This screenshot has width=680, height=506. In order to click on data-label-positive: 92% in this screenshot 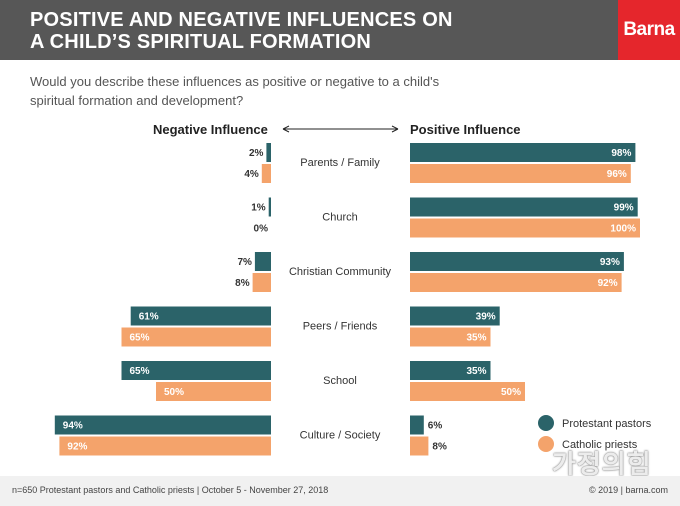, I will do `click(608, 283)`.